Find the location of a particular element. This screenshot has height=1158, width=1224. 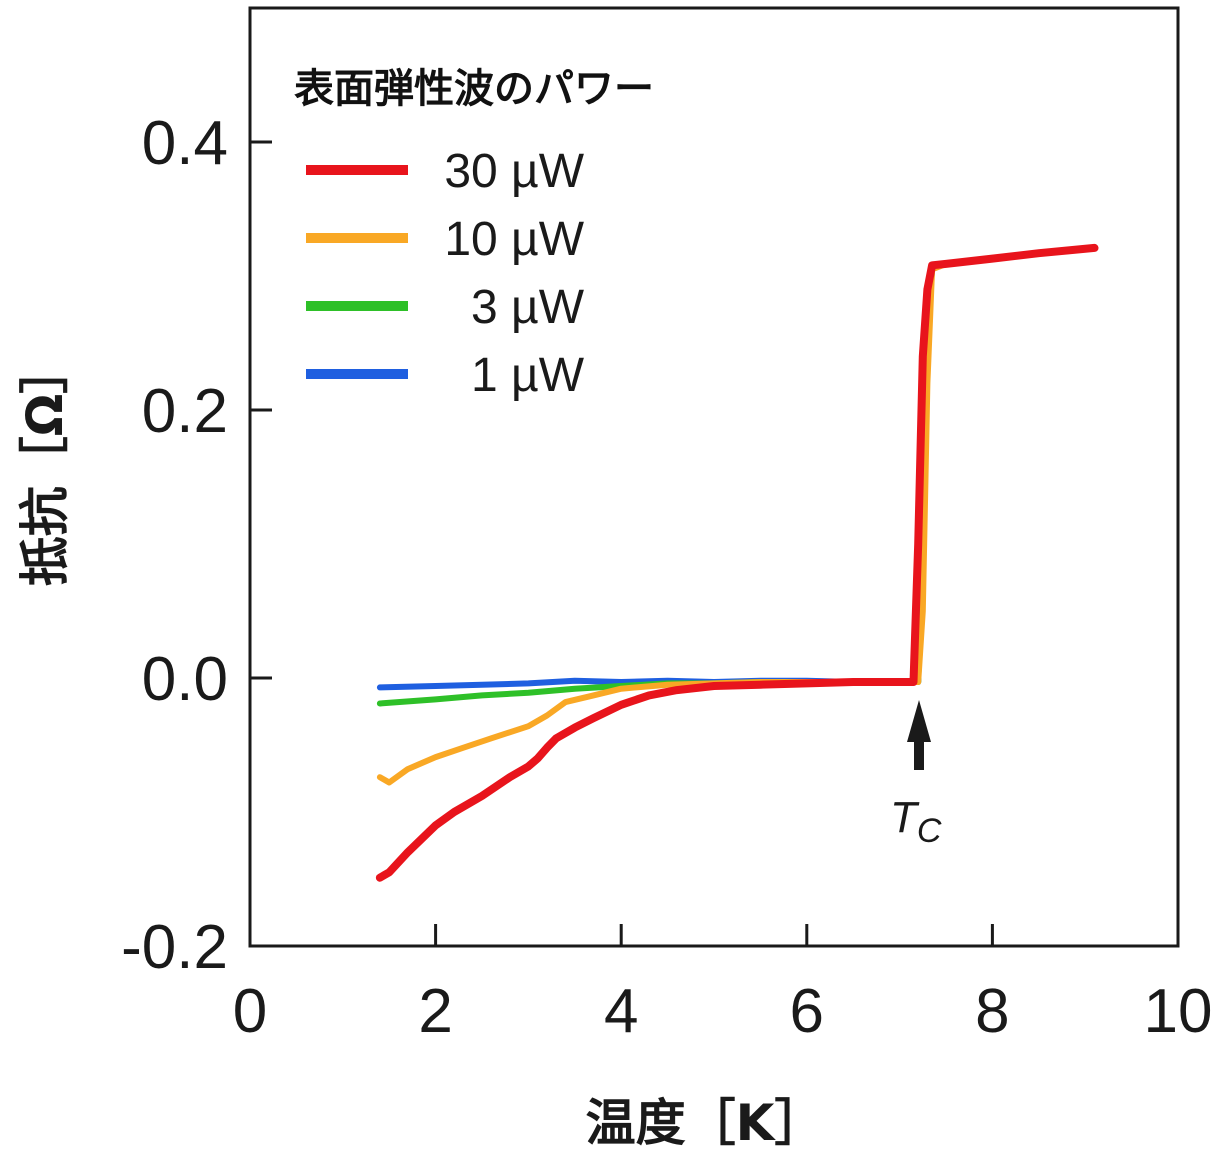

legend-title: 表面弾性波のパワー is located at coordinates (474, 89).